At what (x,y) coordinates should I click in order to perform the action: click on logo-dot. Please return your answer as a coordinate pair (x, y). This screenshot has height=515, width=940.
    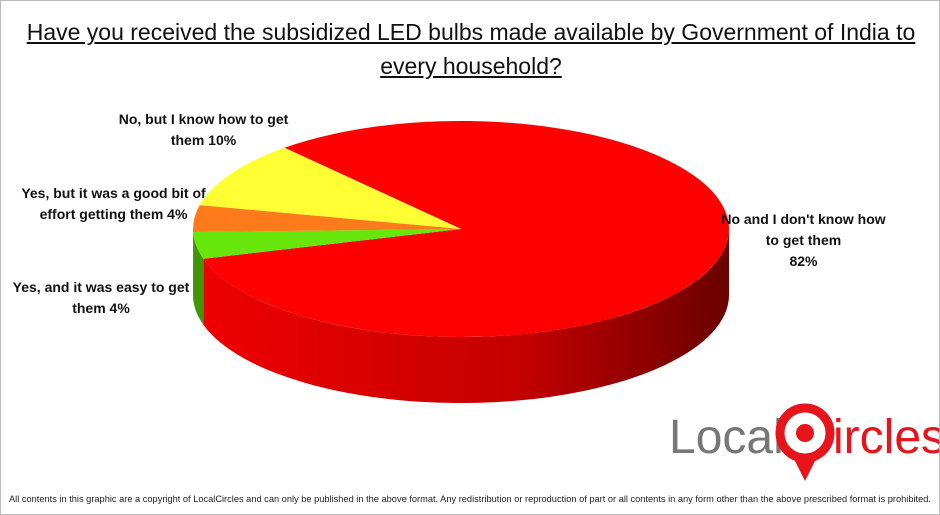
    Looking at the image, I should click on (805, 433).